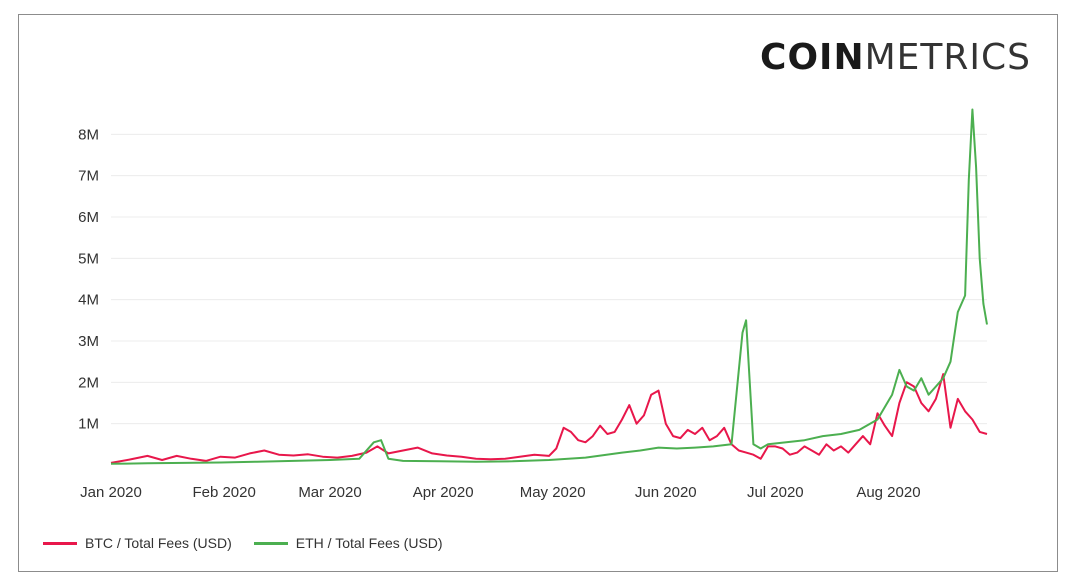  What do you see at coordinates (549, 418) in the screenshot?
I see `series-line-btc` at bounding box center [549, 418].